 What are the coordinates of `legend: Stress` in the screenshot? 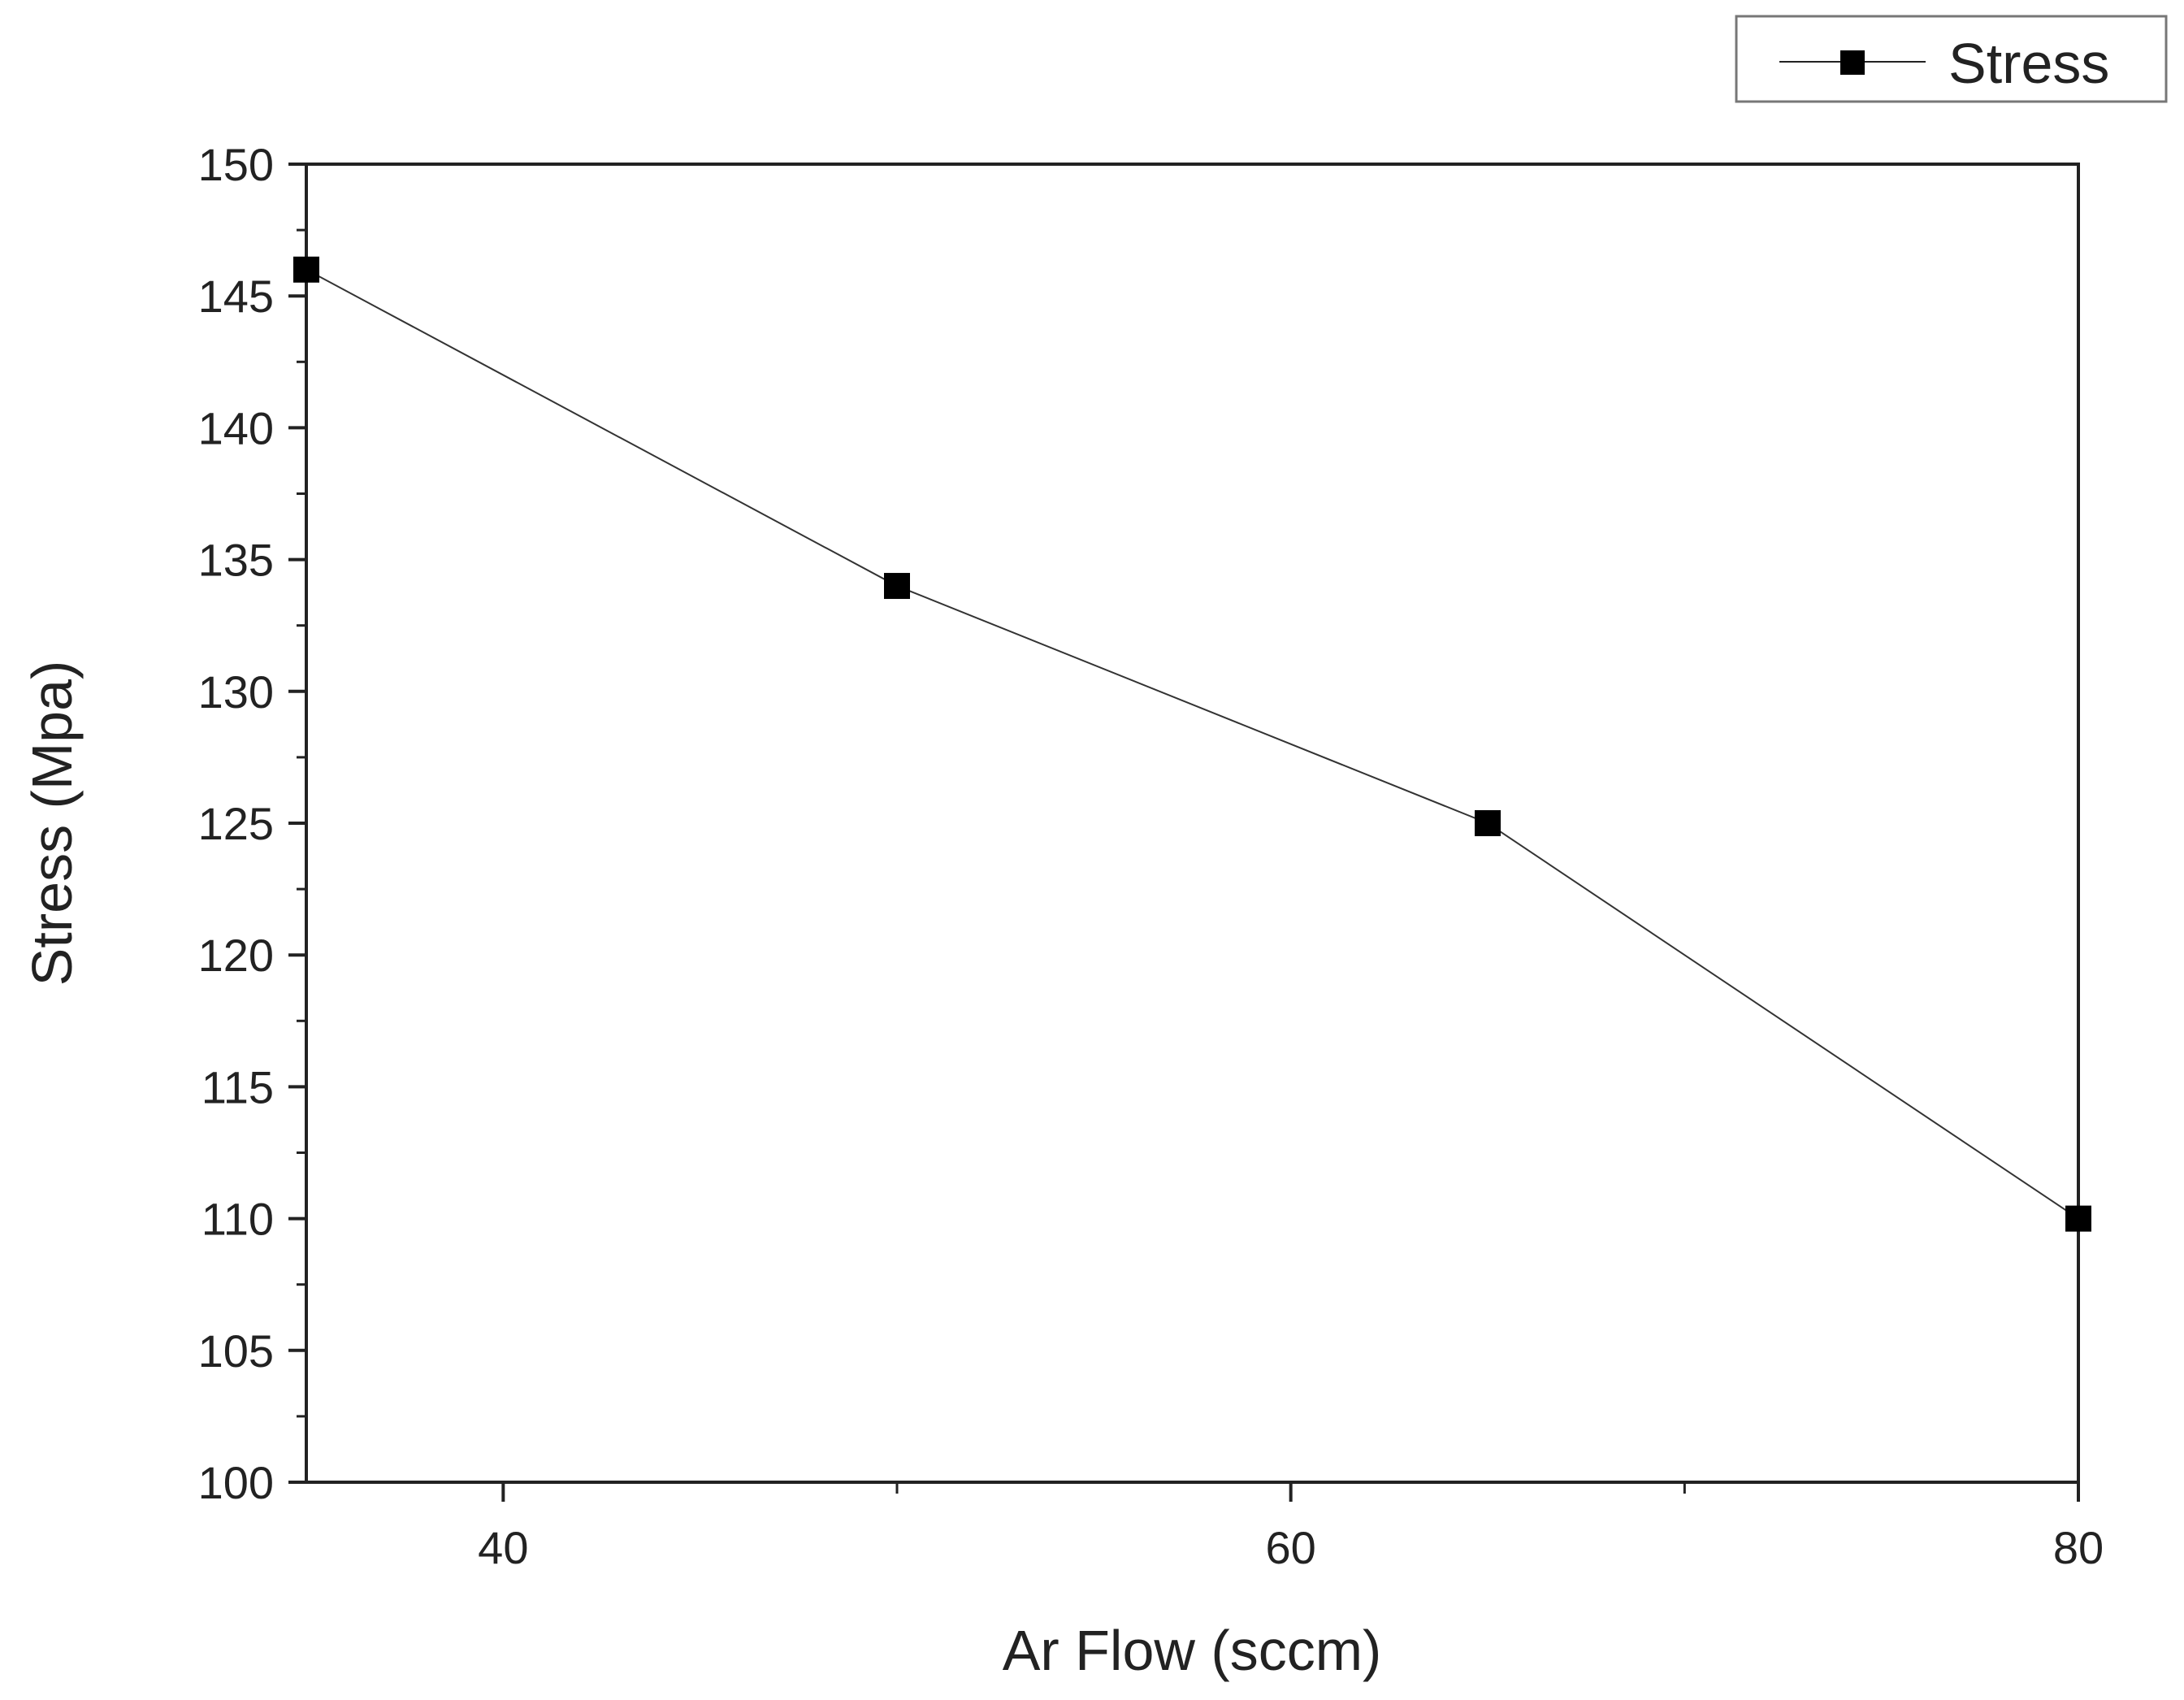 It's located at (1951, 59).